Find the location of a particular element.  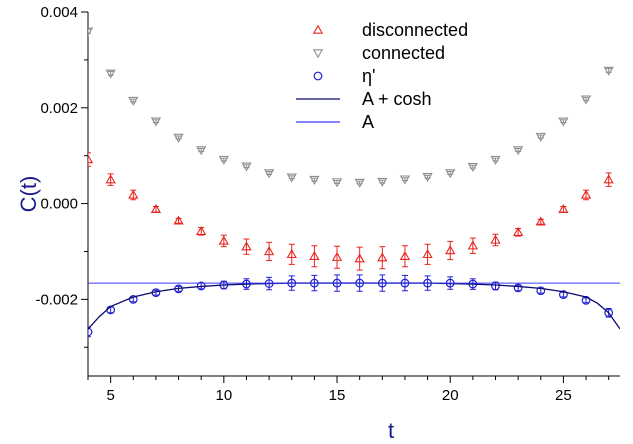

legend-label: A + cosh is located at coordinates (397, 99).